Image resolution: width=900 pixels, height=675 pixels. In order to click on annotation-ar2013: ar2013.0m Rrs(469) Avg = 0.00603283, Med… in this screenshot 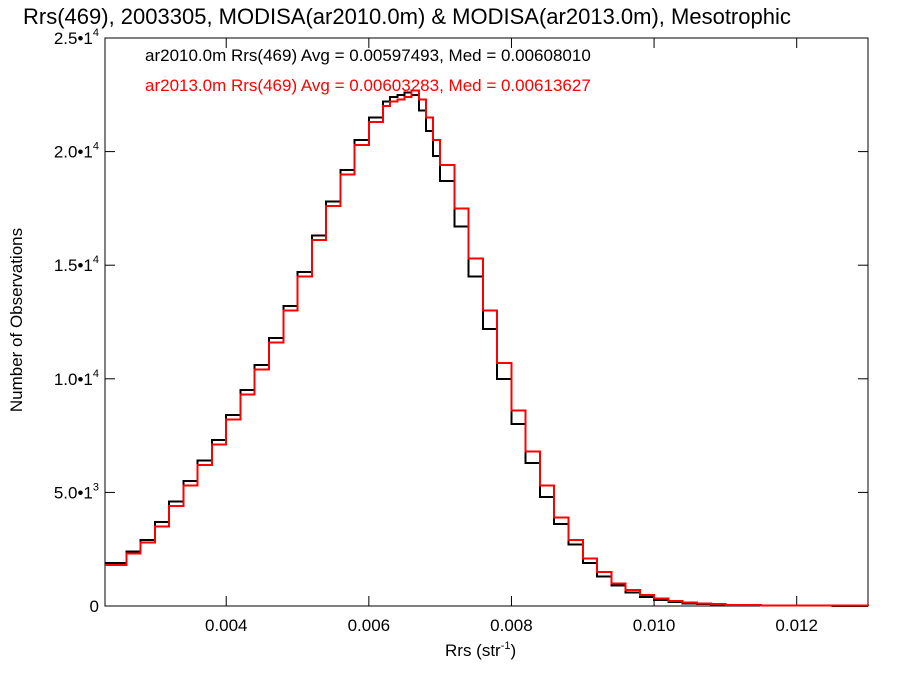, I will do `click(368, 85)`.